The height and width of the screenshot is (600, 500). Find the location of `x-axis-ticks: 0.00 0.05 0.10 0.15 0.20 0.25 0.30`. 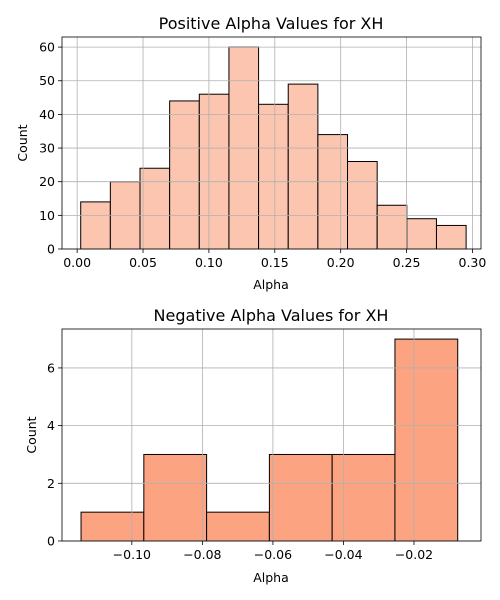

x-axis-ticks: 0.00 0.05 0.10 0.15 0.20 0.25 0.30 is located at coordinates (274, 259).